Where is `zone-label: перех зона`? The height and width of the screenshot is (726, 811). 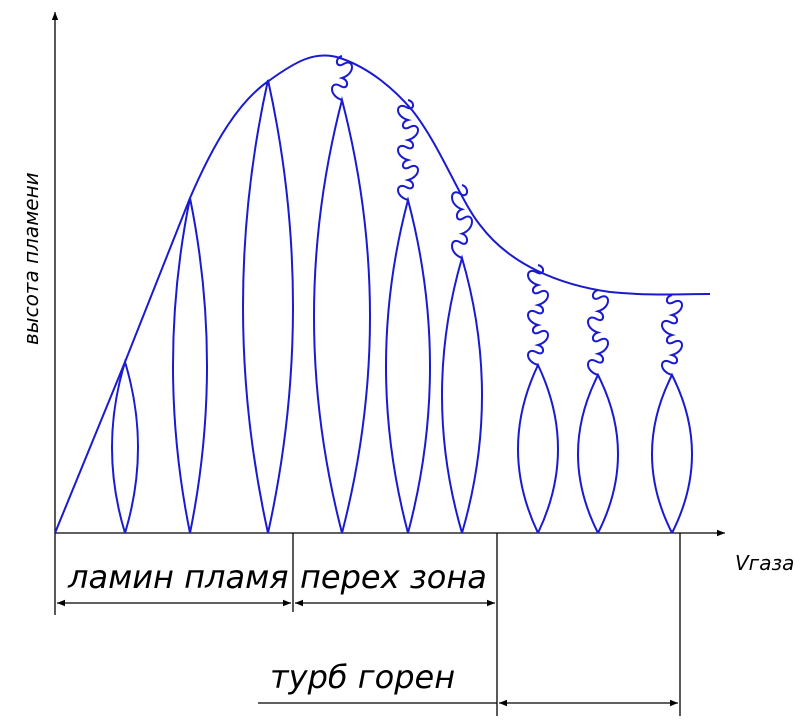 zone-label: перех зона is located at coordinates (393, 577).